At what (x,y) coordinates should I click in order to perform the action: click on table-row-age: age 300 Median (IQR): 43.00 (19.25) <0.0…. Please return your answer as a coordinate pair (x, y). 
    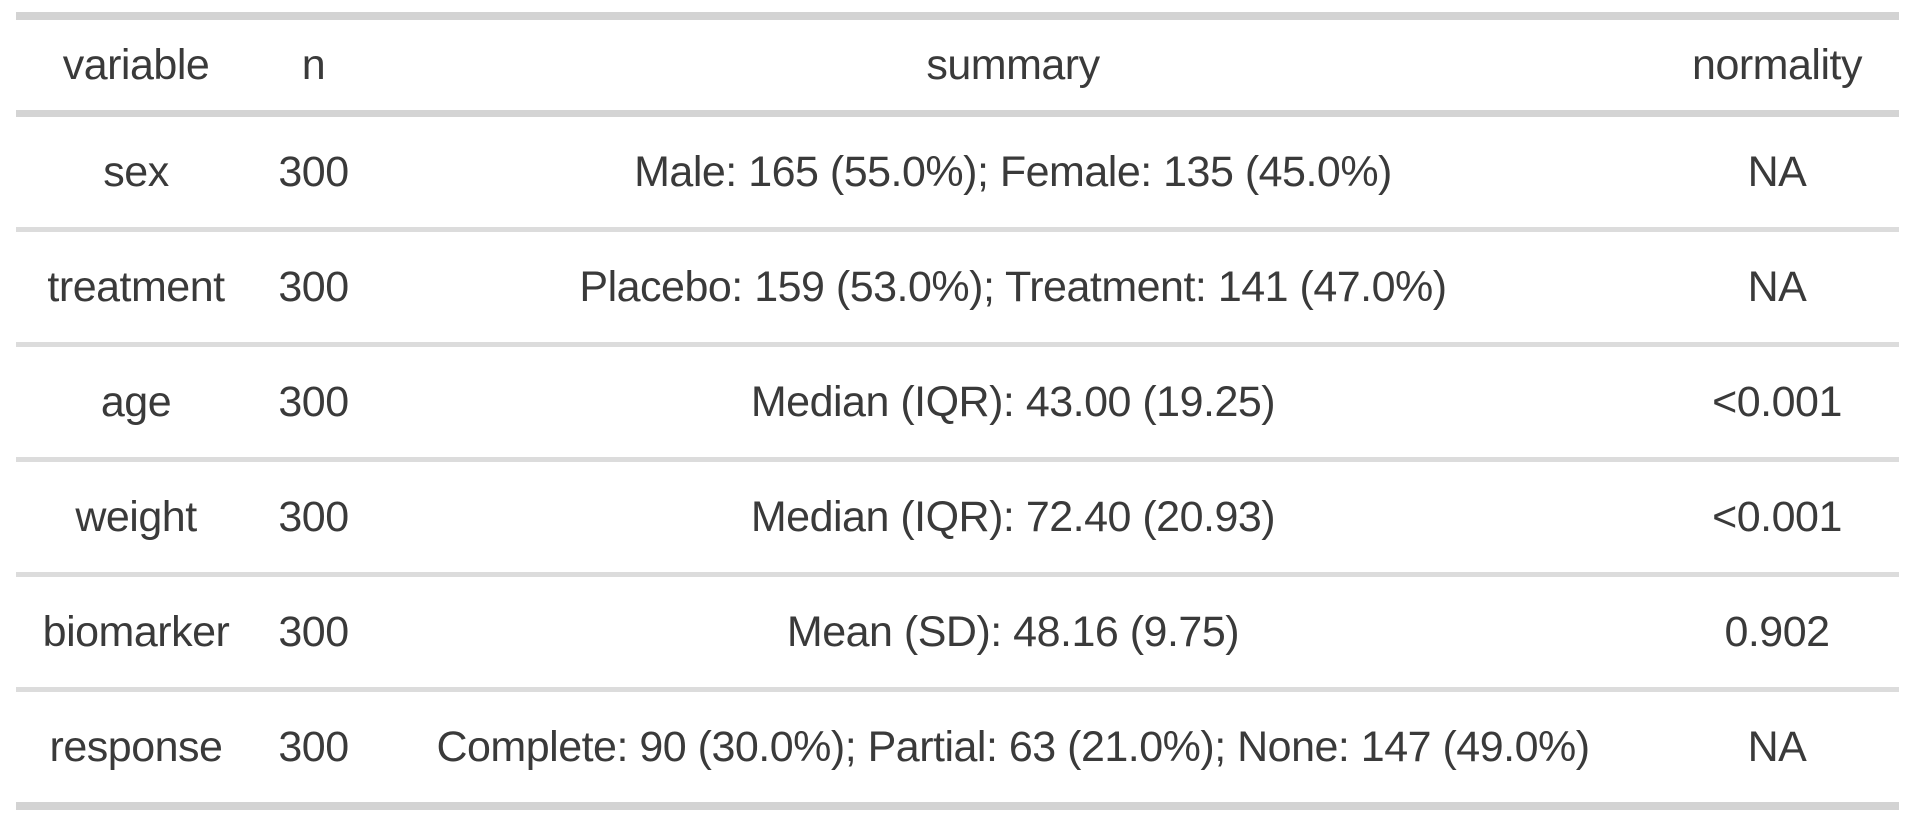
    Looking at the image, I should click on (957, 401).